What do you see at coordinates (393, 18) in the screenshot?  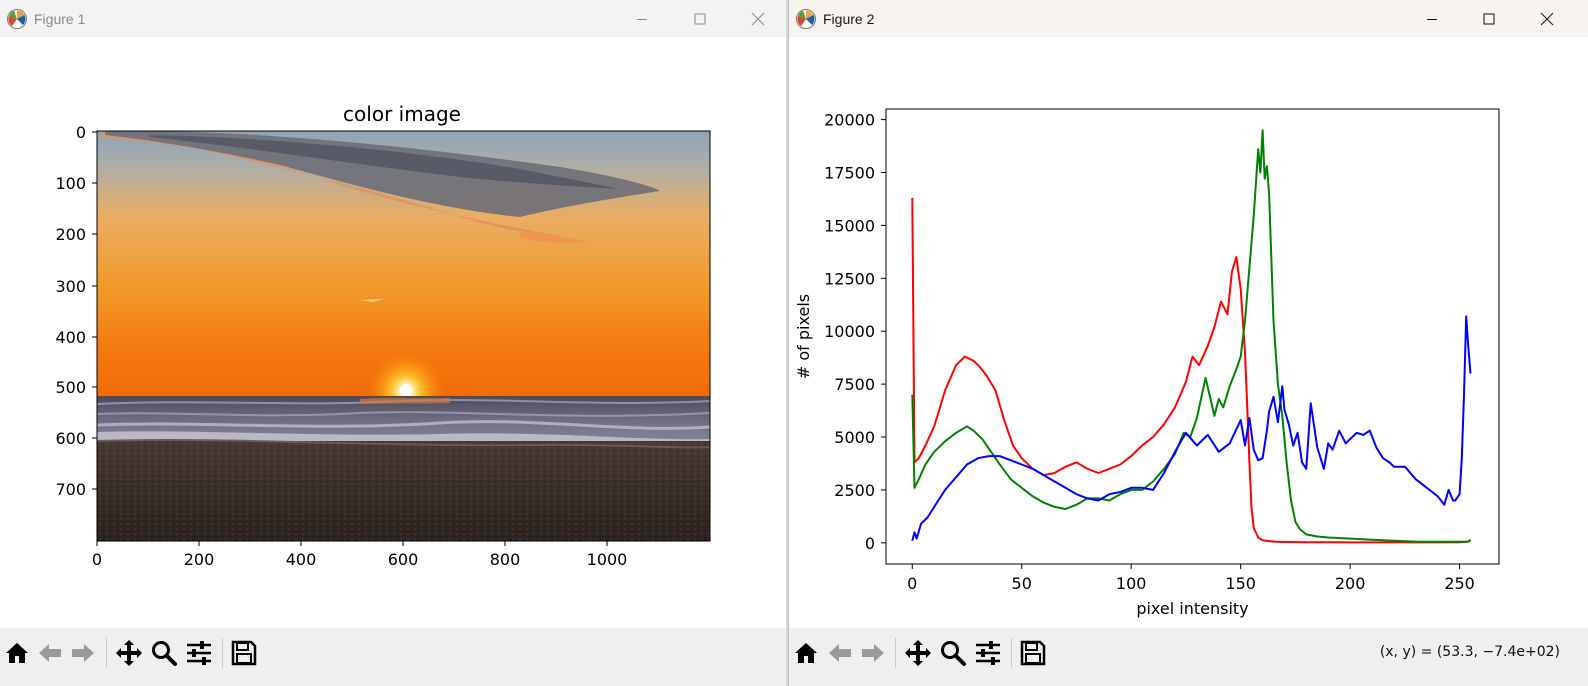 I see `figure-1-titlebar: Figure 1` at bounding box center [393, 18].